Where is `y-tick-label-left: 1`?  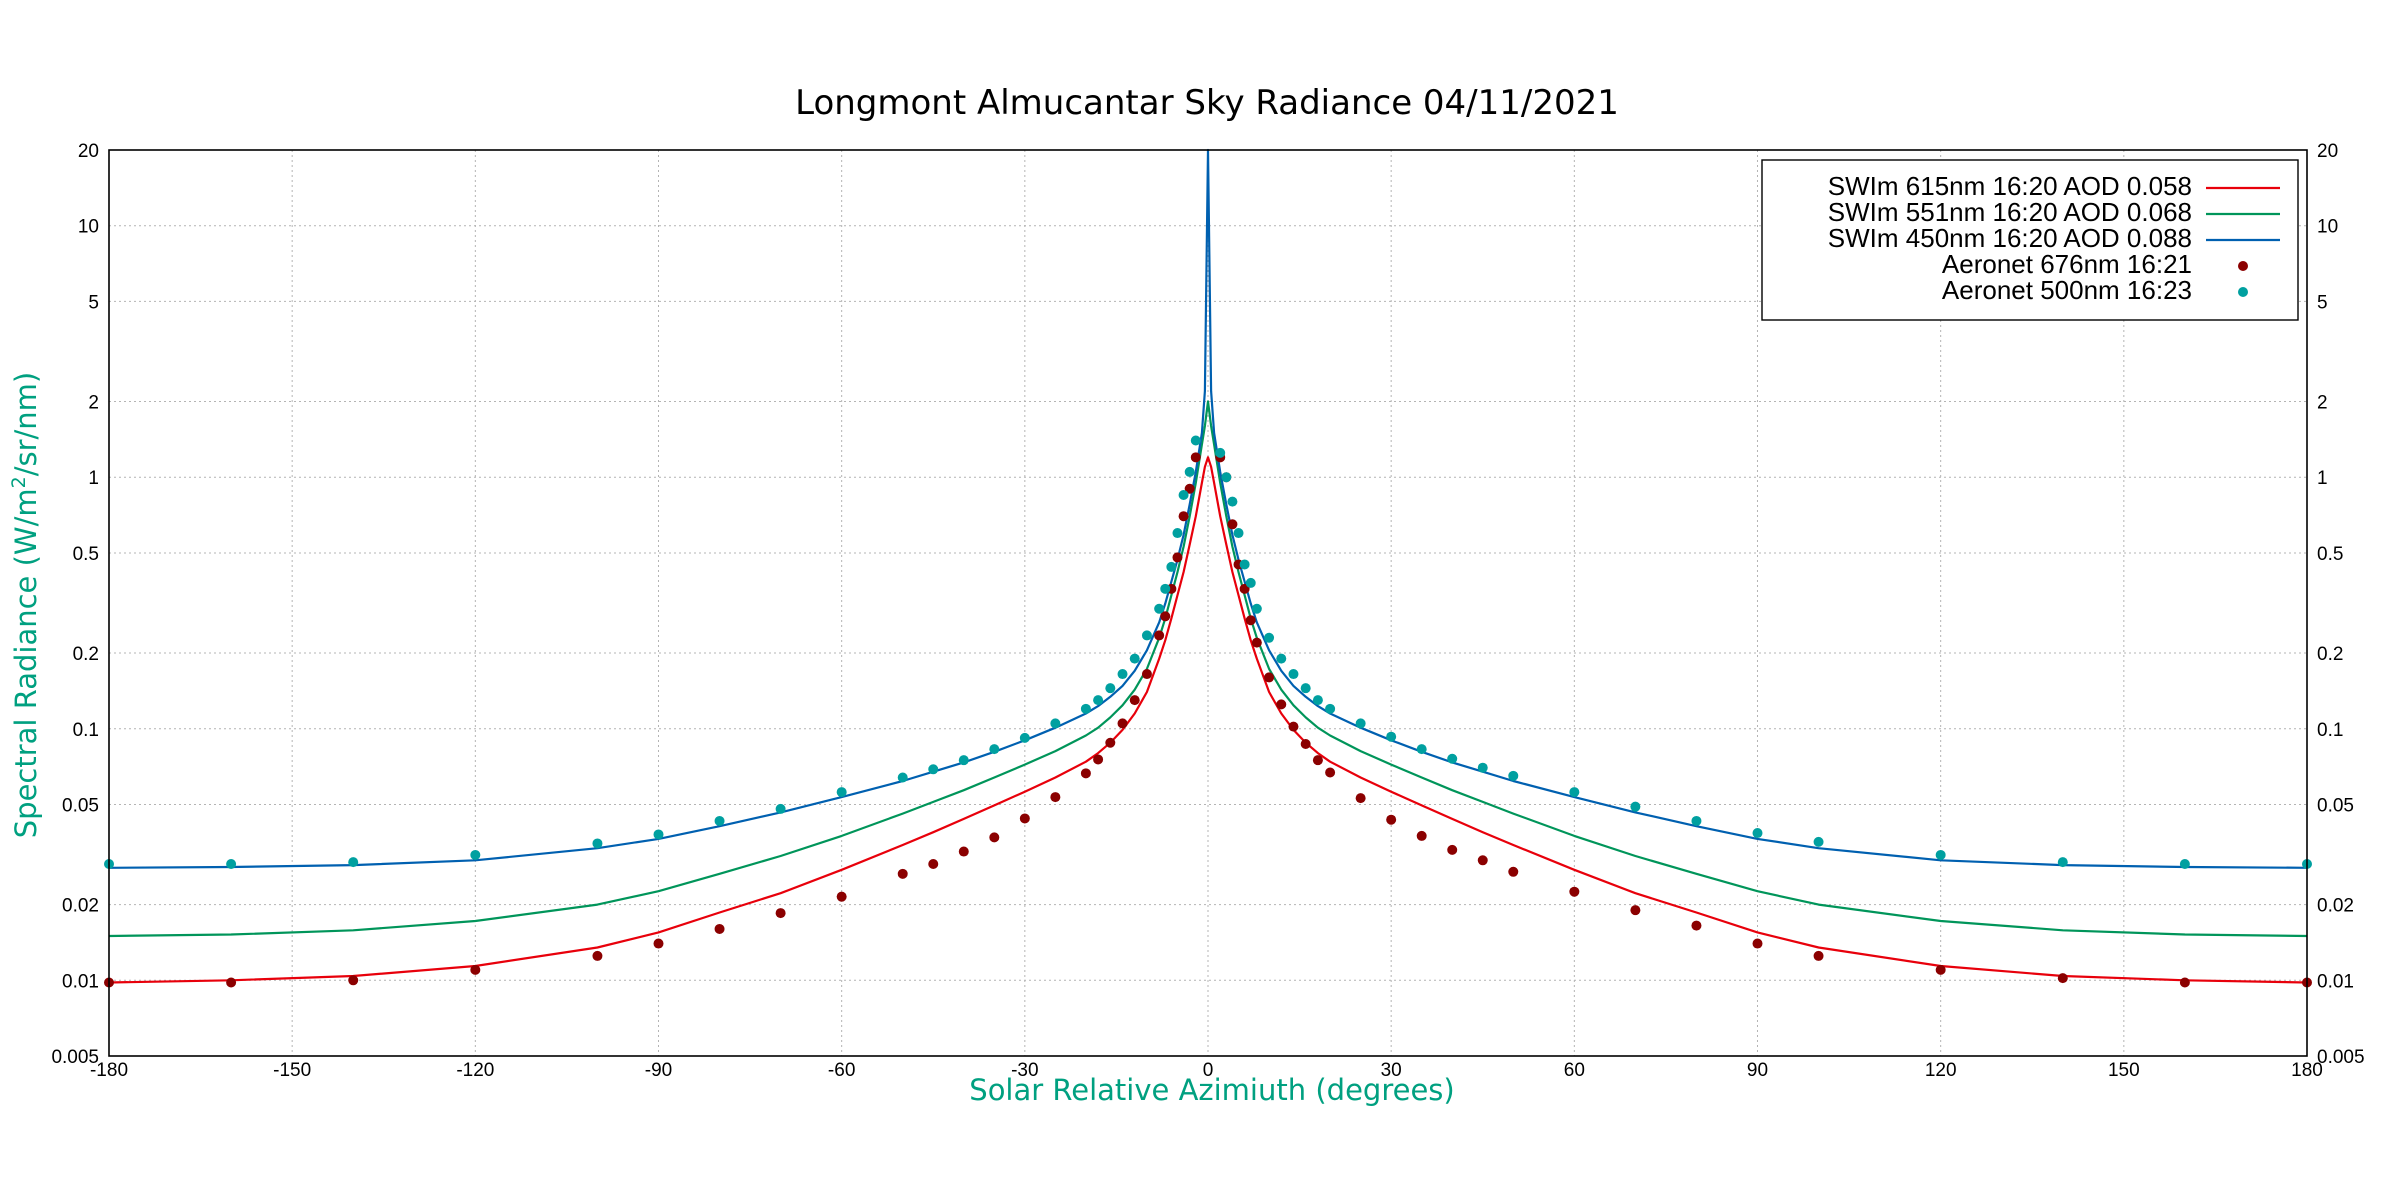 y-tick-label-left: 1 is located at coordinates (93, 478).